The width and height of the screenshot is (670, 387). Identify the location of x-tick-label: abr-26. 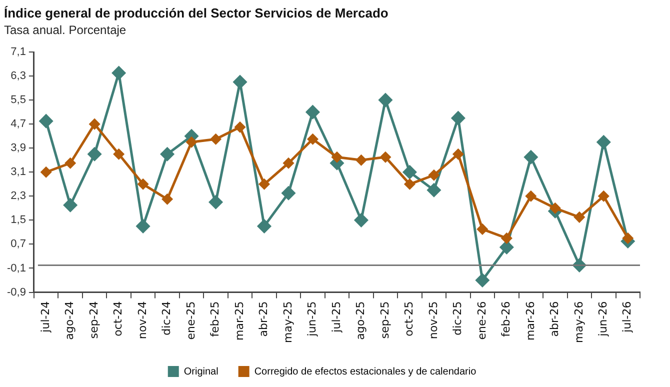
(555, 319).